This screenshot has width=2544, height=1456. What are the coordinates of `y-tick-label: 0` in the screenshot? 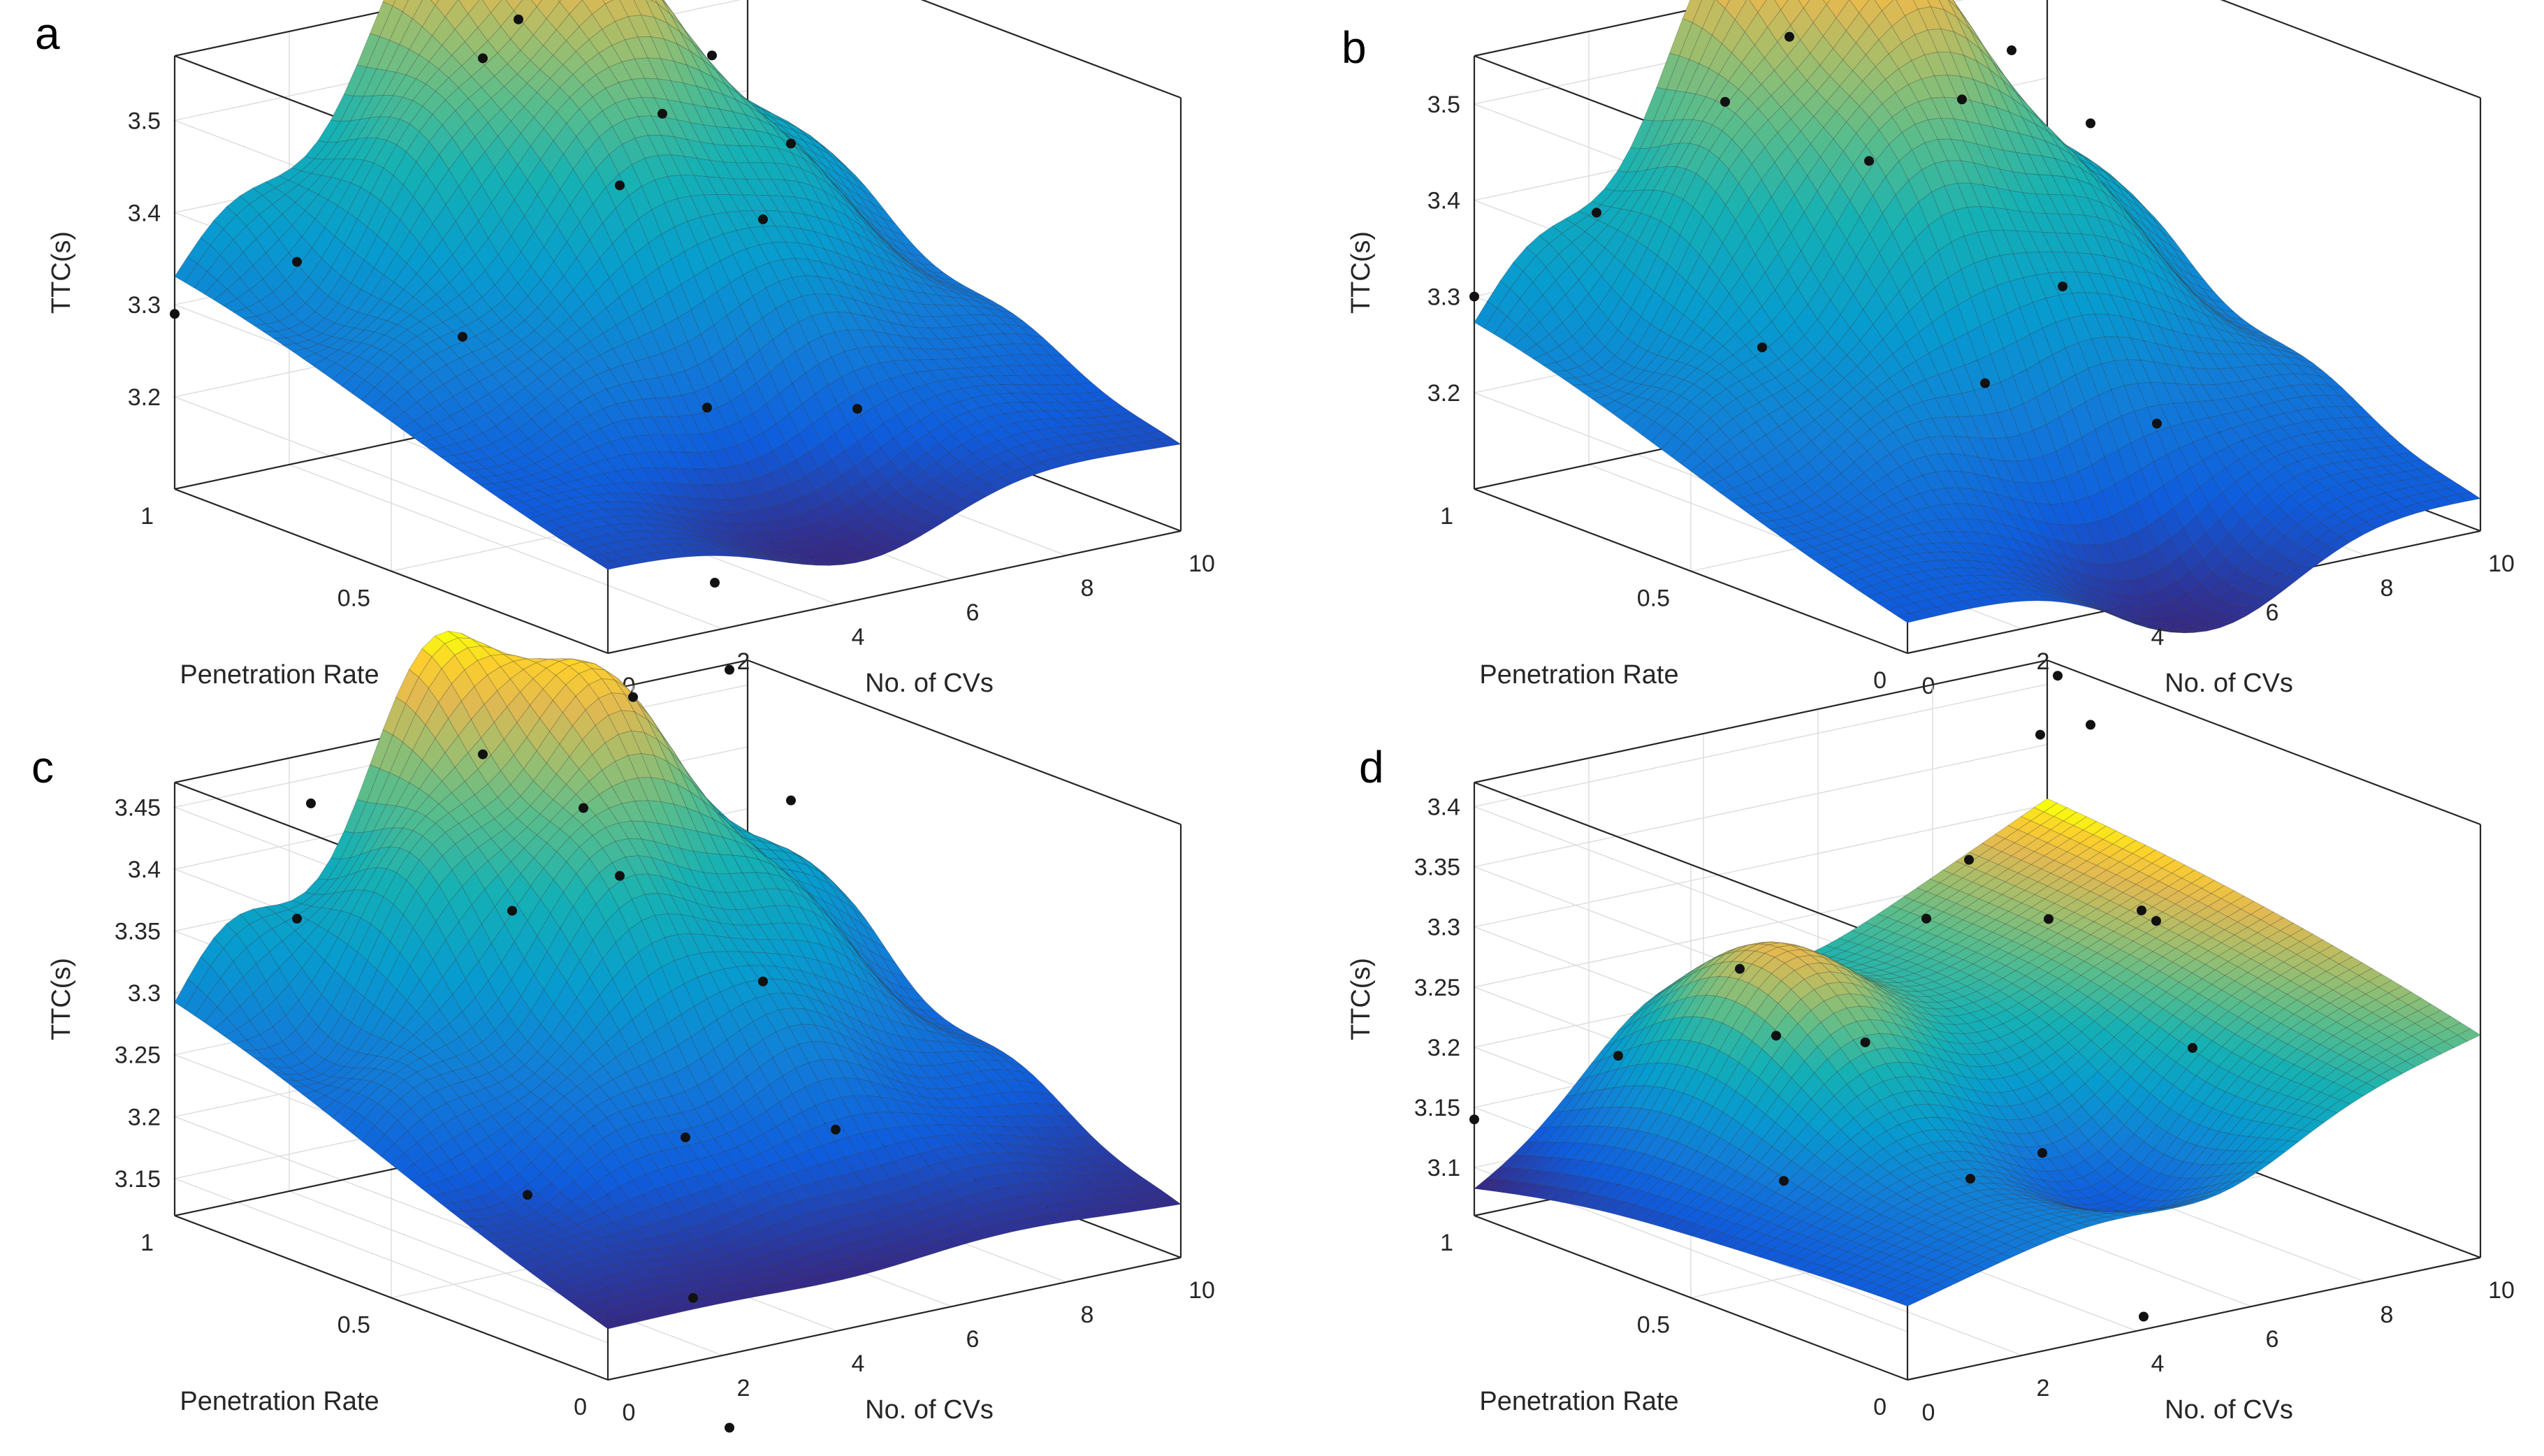 It's located at (1880, 680).